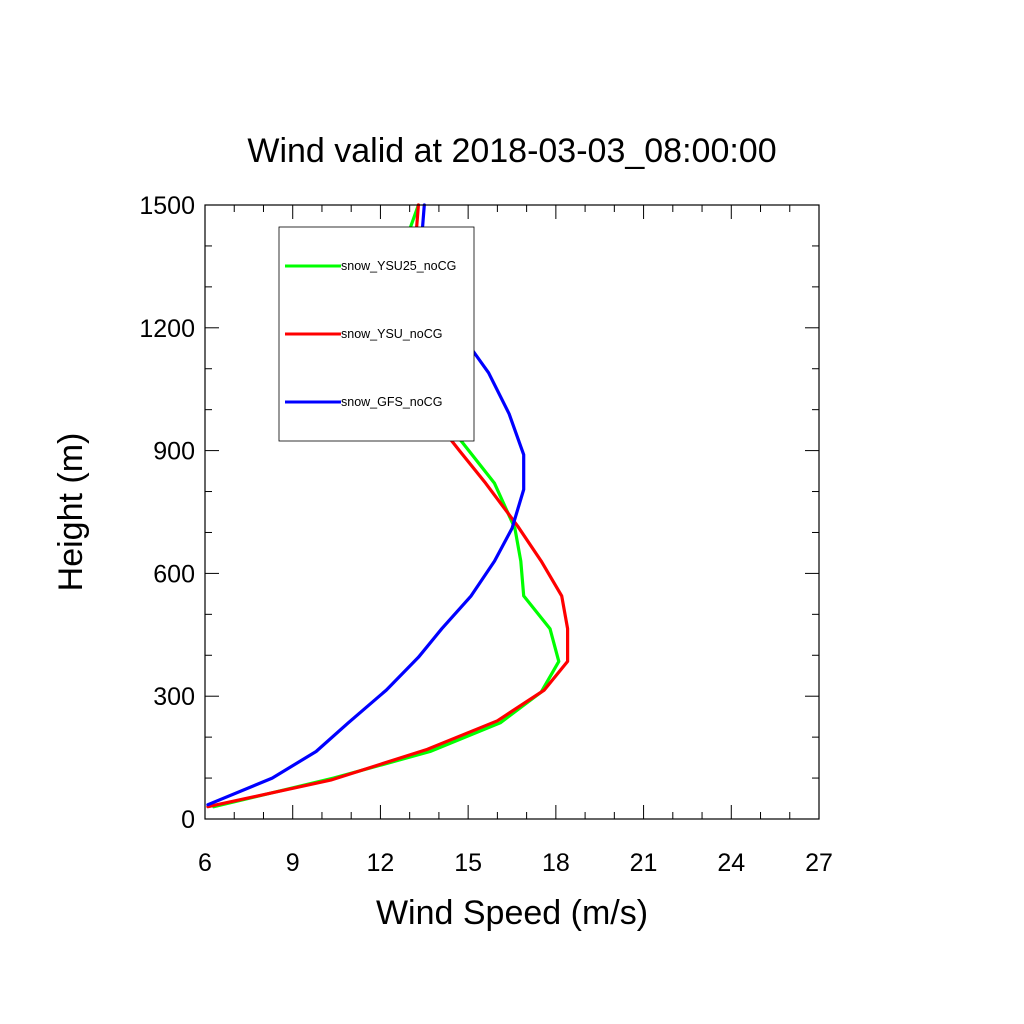  What do you see at coordinates (381, 863) in the screenshot?
I see `x-tick-label: 12` at bounding box center [381, 863].